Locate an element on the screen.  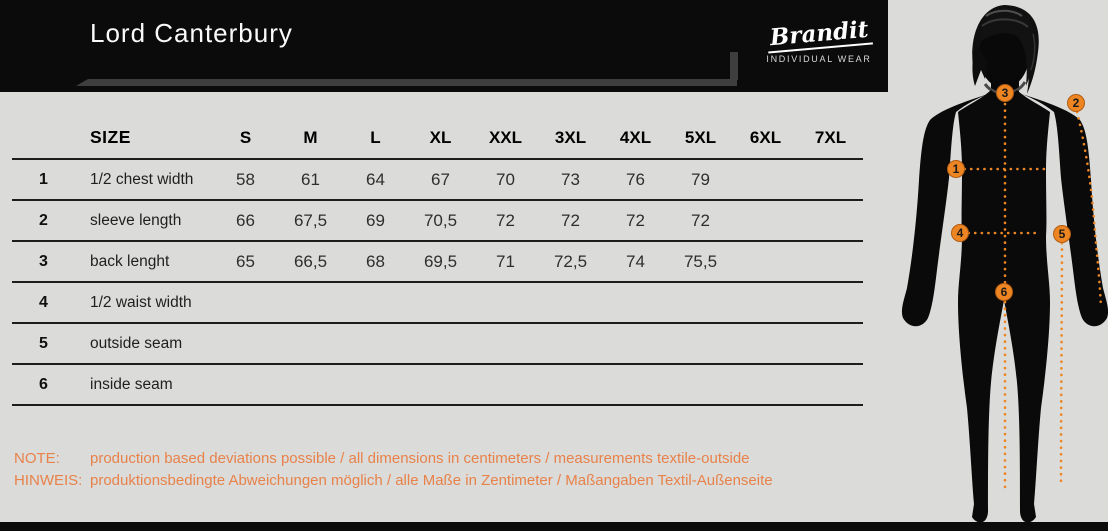
size-header-3xl: 3XL is located at coordinates (570, 137).